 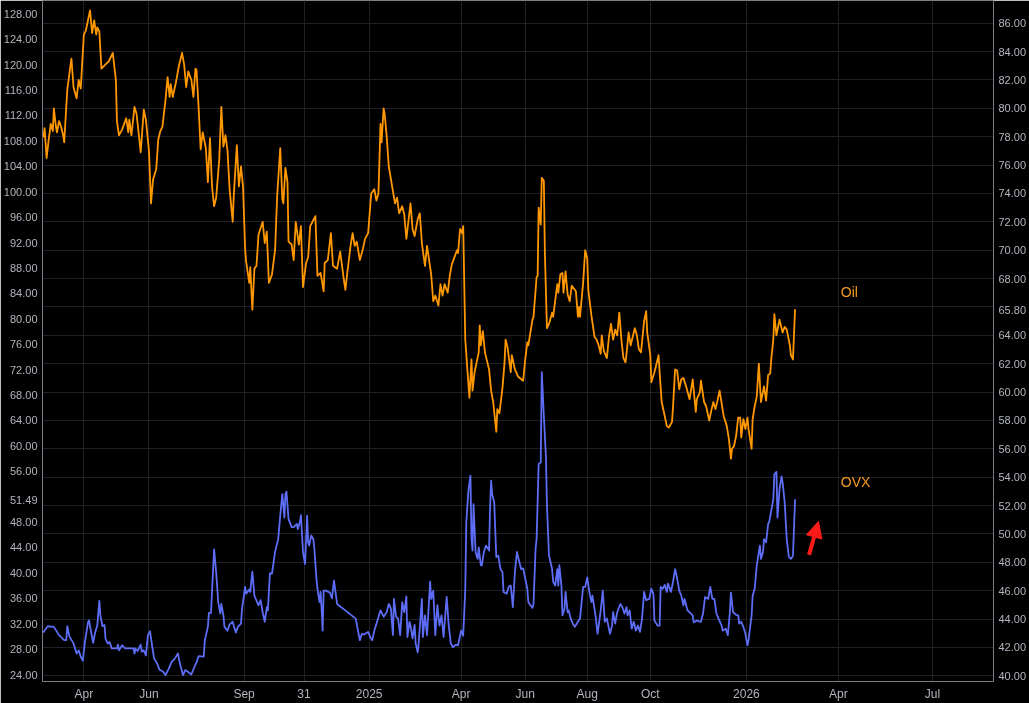 I want to click on y2-tick-label: 56.00, so click(x=1012, y=448).